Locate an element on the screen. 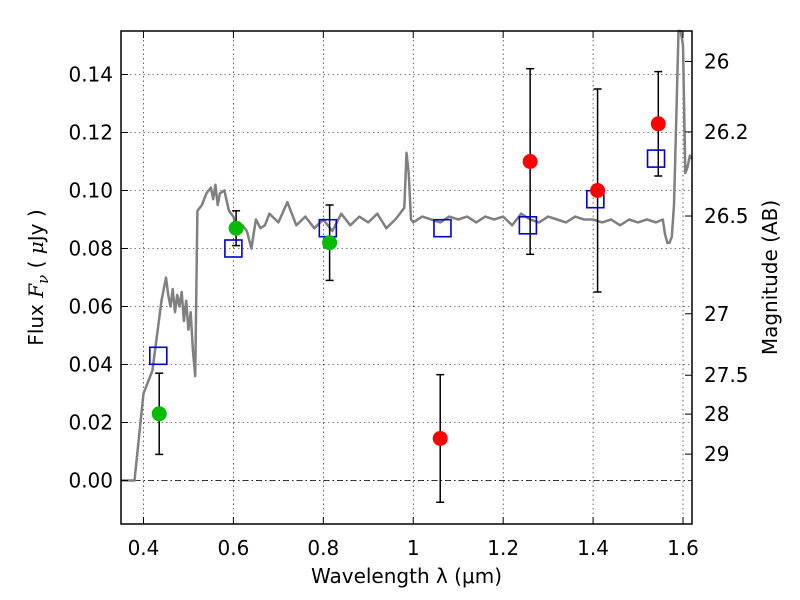 The height and width of the screenshot is (600, 800). y-tick-label: 0.14 is located at coordinates (90, 75).